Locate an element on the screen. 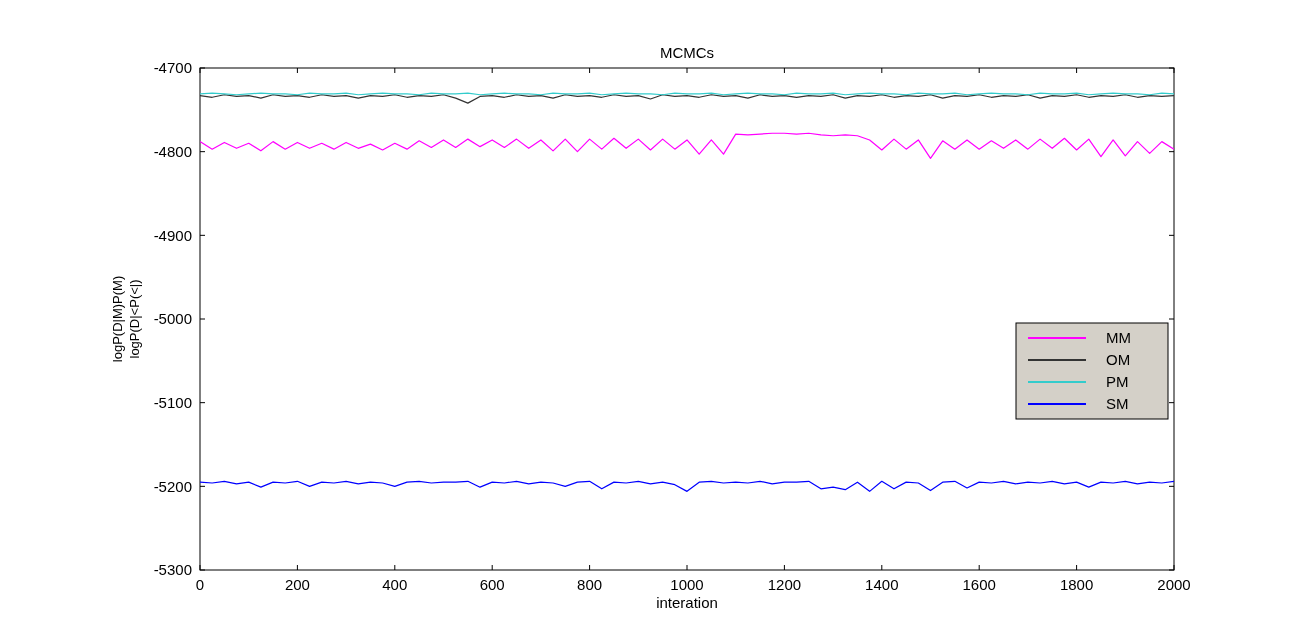 The image size is (1303, 624). x-tick-label: 1000 is located at coordinates (687, 584).